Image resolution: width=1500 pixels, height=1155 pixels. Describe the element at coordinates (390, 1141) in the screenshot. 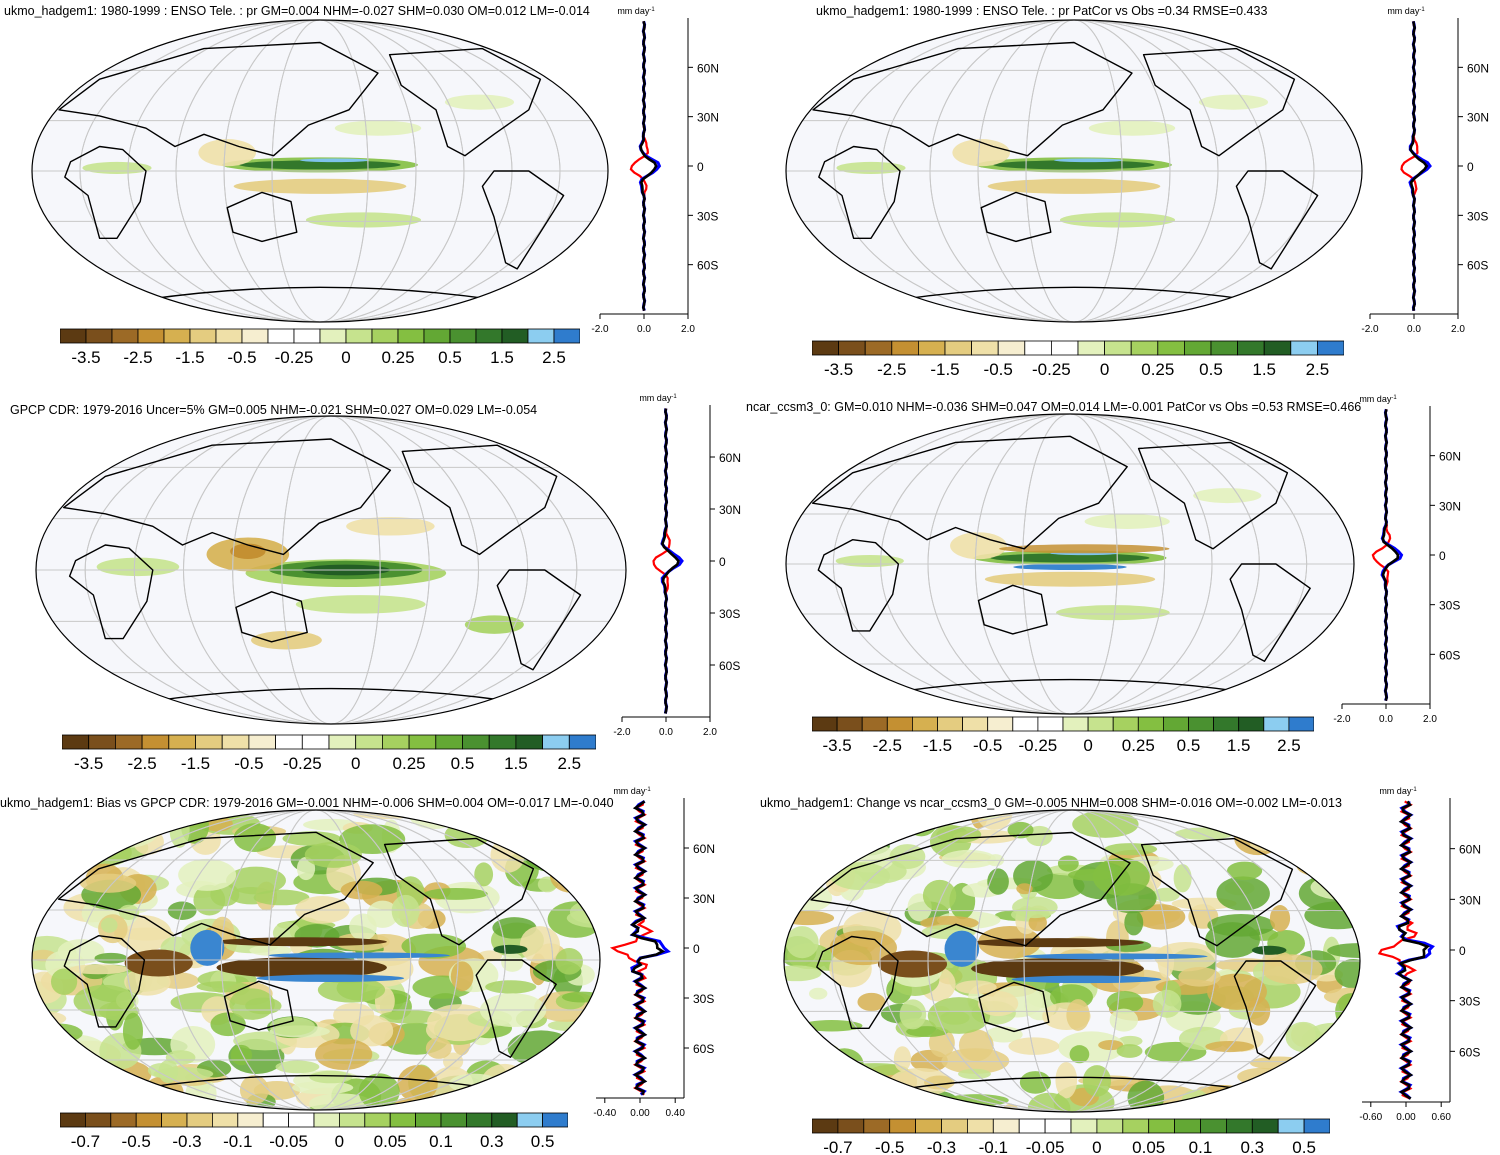

I see `colorbar-label: 0.05` at that location.